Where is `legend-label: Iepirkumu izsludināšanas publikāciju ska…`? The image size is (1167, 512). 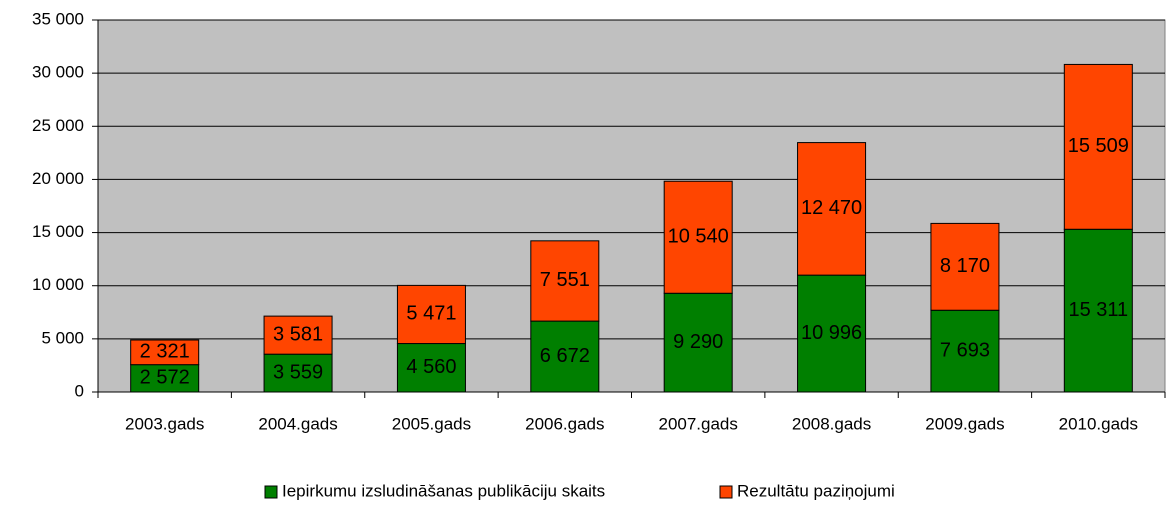
legend-label: Iepirkumu izsludināšanas publikāciju ska… is located at coordinates (443, 490).